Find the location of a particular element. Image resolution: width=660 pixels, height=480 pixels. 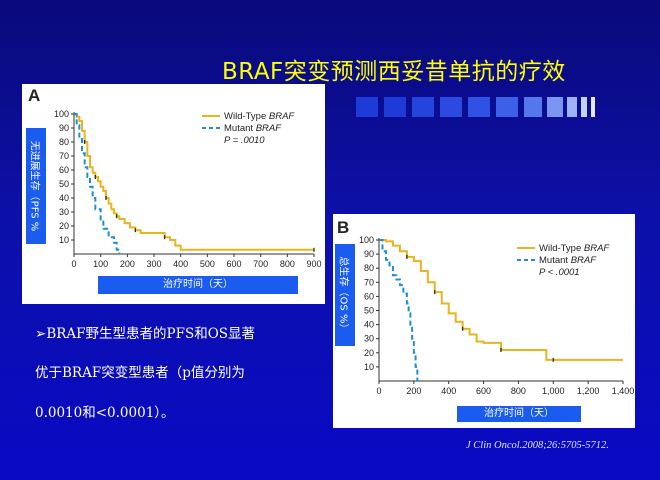

bullet-text-3: 0.0010和<0.0001）。 is located at coordinates (105, 413).